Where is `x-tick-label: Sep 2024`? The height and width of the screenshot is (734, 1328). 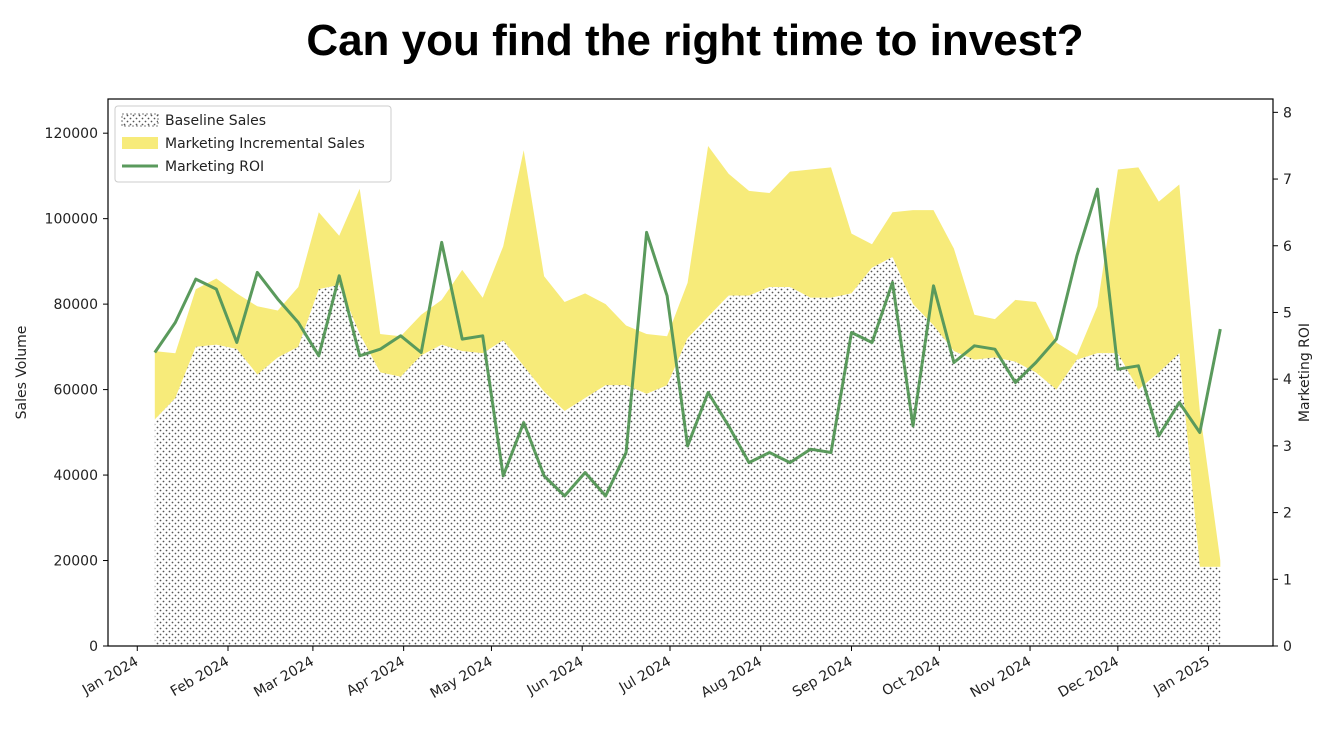
x-tick-label: Sep 2024 is located at coordinates (823, 677).